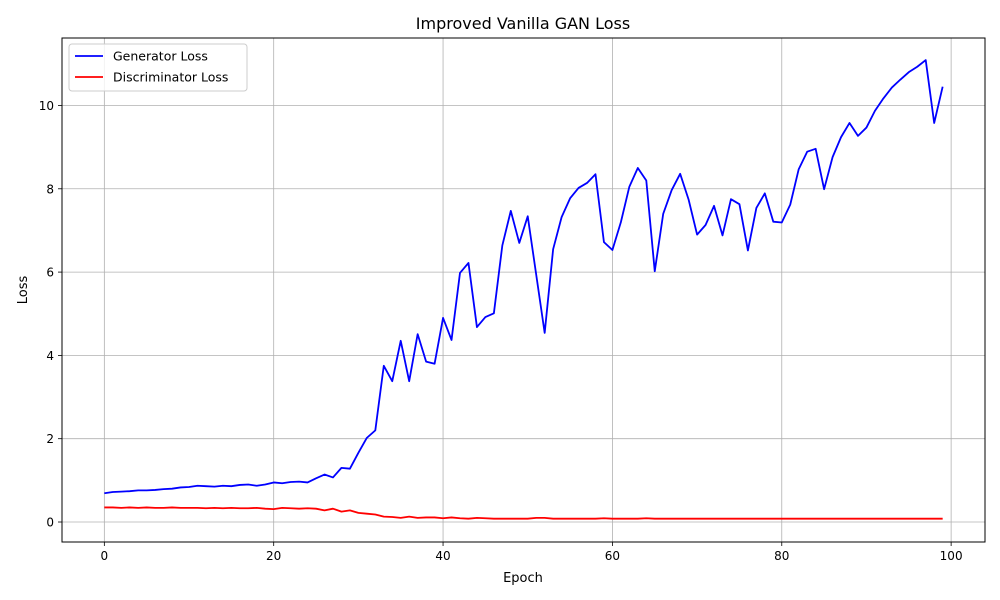 This screenshot has width=1000, height=600. What do you see at coordinates (50, 356) in the screenshot?
I see `y-tick-label: 4` at bounding box center [50, 356].